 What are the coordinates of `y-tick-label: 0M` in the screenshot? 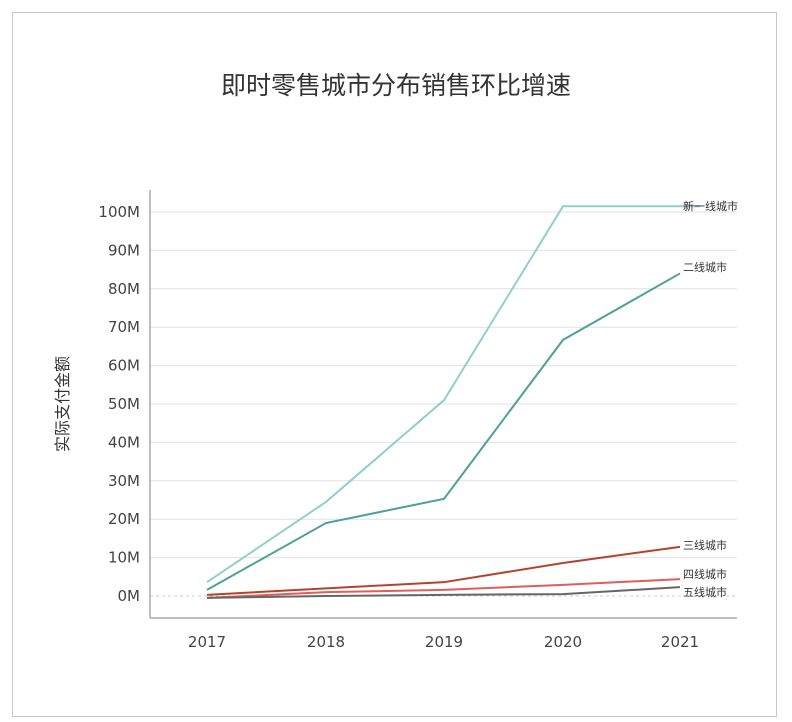 It's located at (129, 596).